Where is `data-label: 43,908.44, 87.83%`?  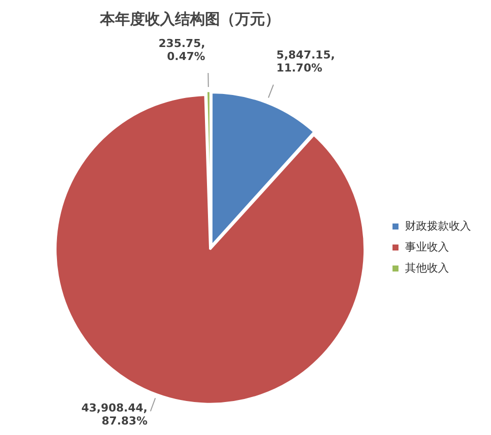
data-label: 43,908.44, 87.83% is located at coordinates (114, 414).